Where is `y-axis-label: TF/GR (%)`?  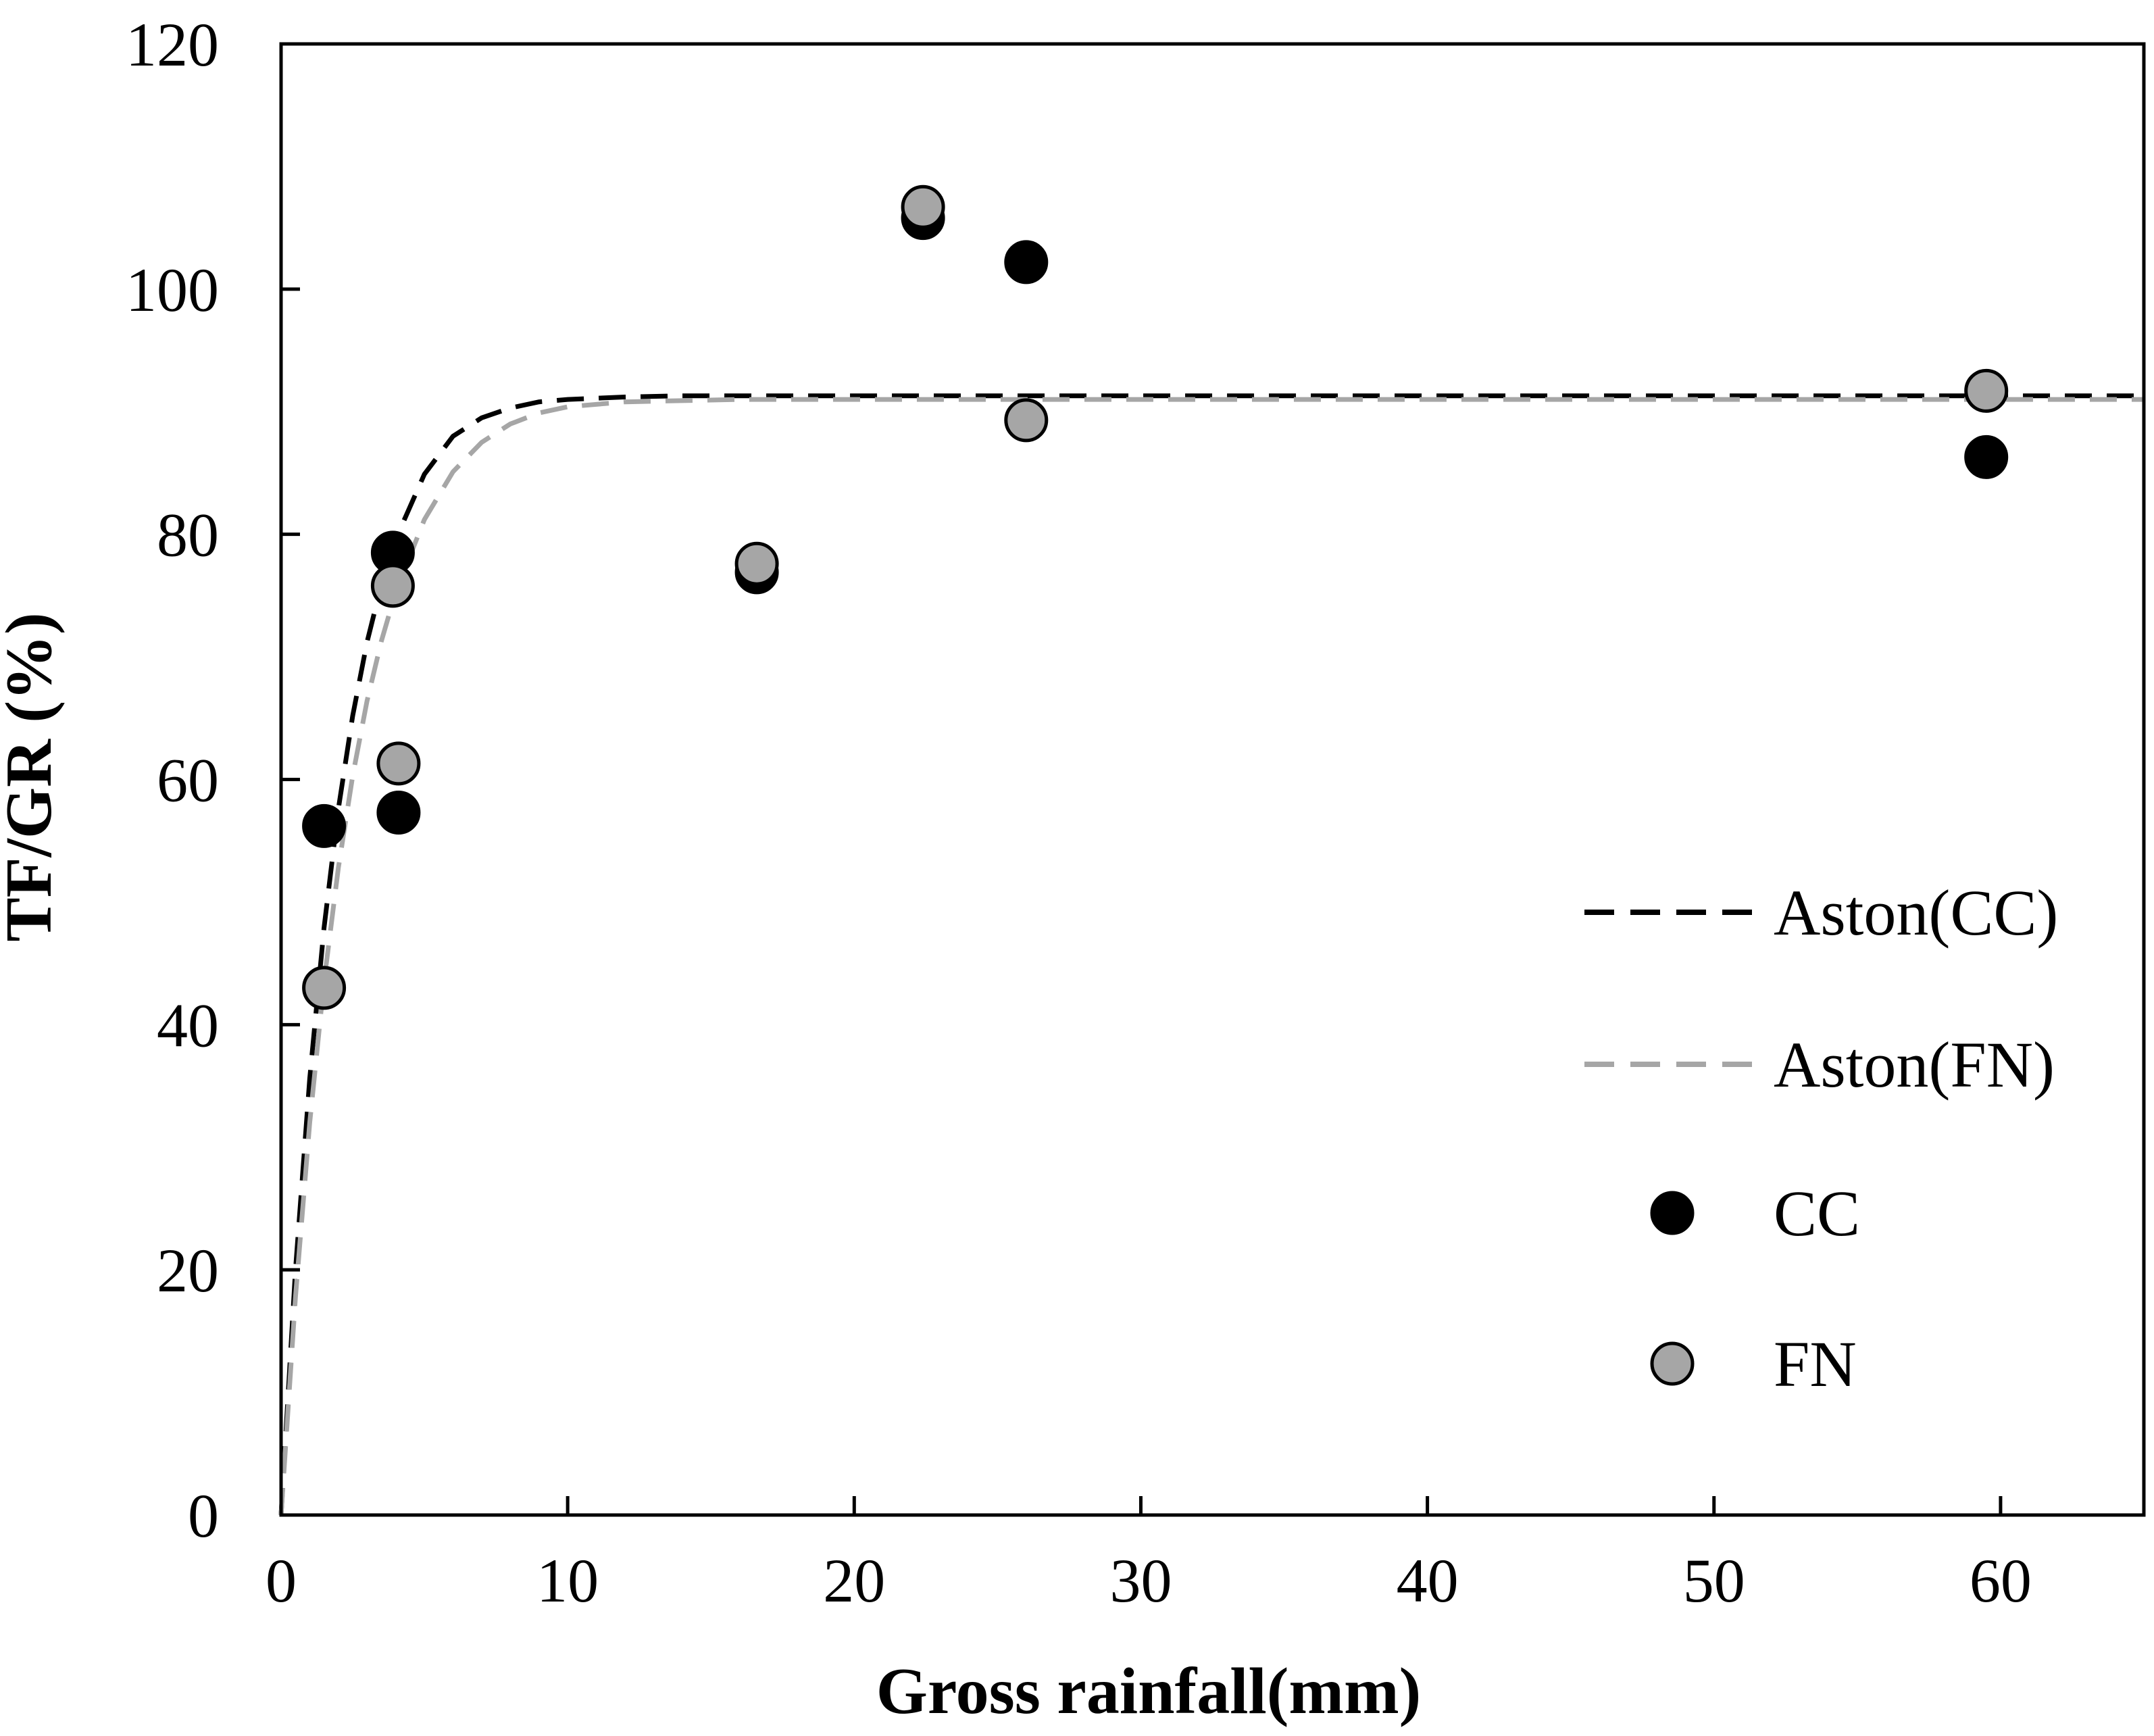
y-axis-label: TF/GR (%) is located at coordinates (33, 776).